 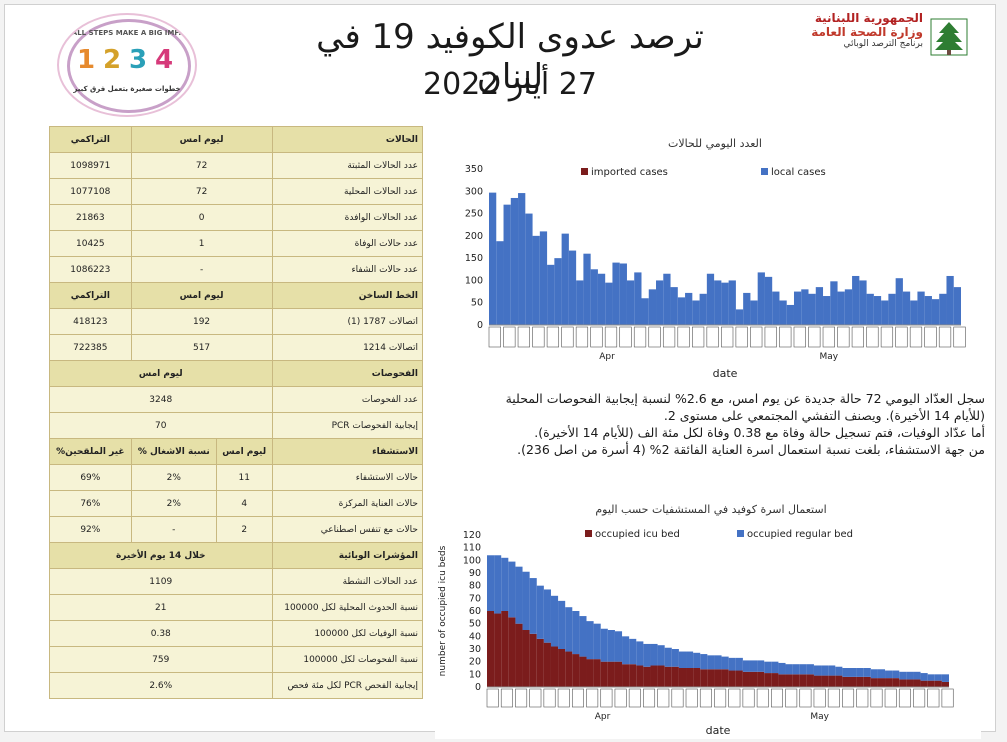 What do you see at coordinates (347, 165) in the screenshot?
I see `table-label-cell: عدد الحالات المثبتة` at bounding box center [347, 165].